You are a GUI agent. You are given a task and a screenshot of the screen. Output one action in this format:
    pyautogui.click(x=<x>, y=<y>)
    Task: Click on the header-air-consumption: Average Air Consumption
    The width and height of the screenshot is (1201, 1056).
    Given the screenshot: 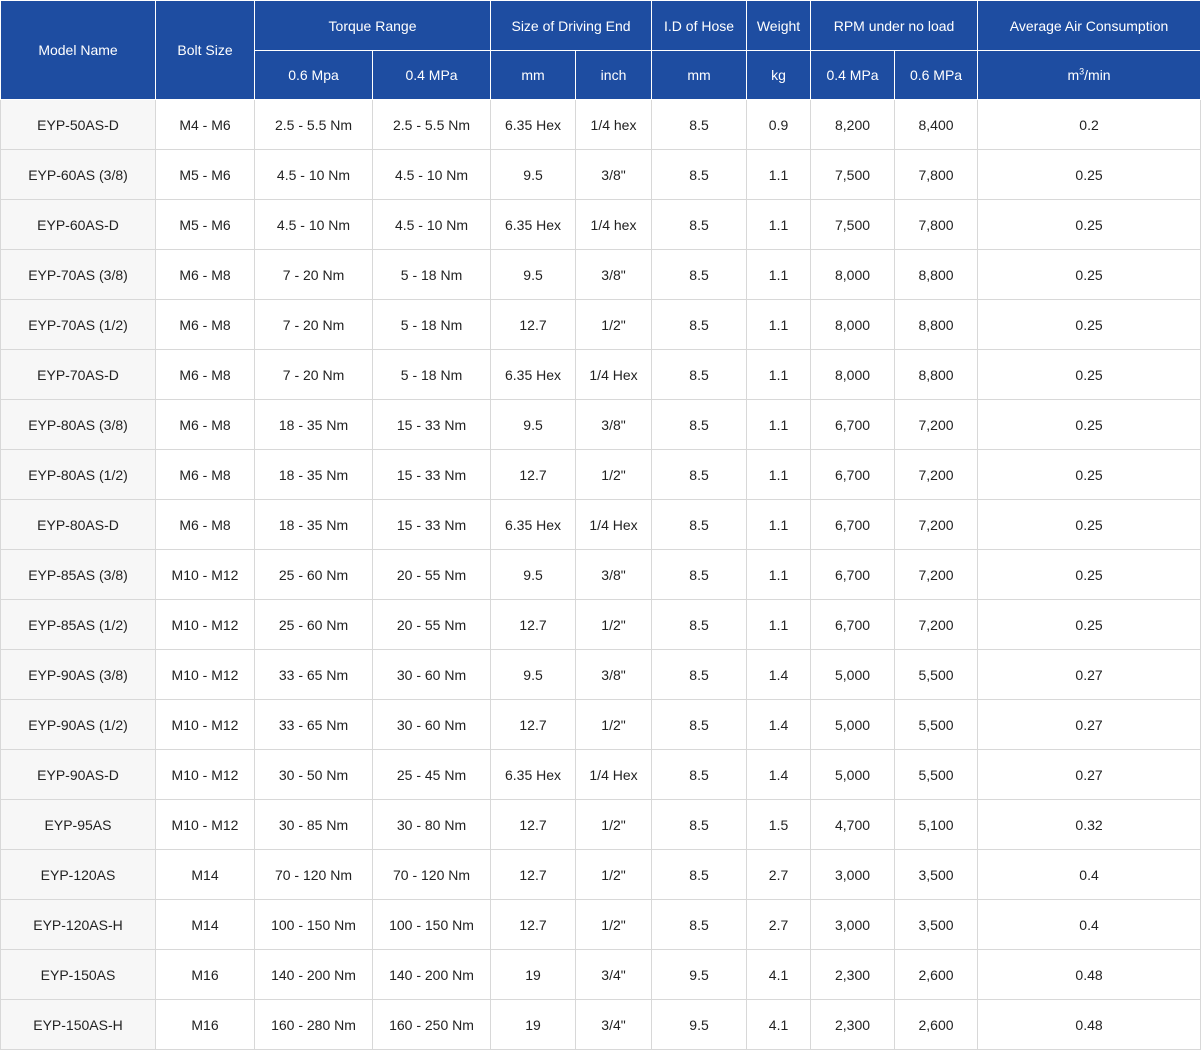 What is the action you would take?
    pyautogui.click(x=1089, y=25)
    